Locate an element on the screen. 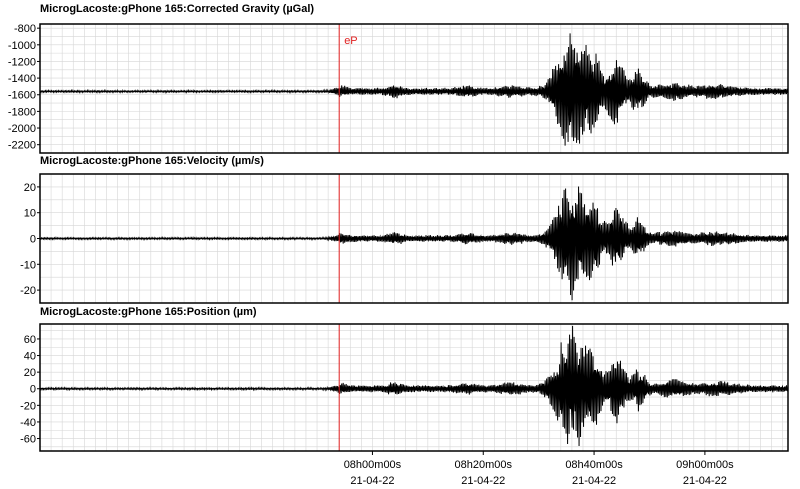  y-tick-label: 60 is located at coordinates (30, 340).